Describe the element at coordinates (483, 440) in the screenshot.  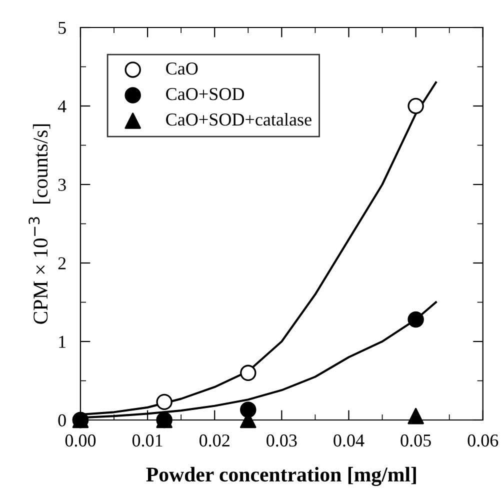
I see `x-tick-label: 0.06` at that location.